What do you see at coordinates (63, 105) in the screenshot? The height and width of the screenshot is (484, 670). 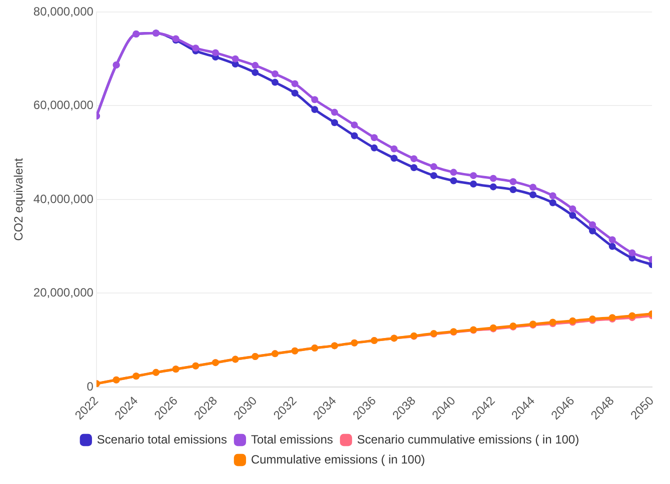 I see `y-tick-label: 60,000,000` at bounding box center [63, 105].